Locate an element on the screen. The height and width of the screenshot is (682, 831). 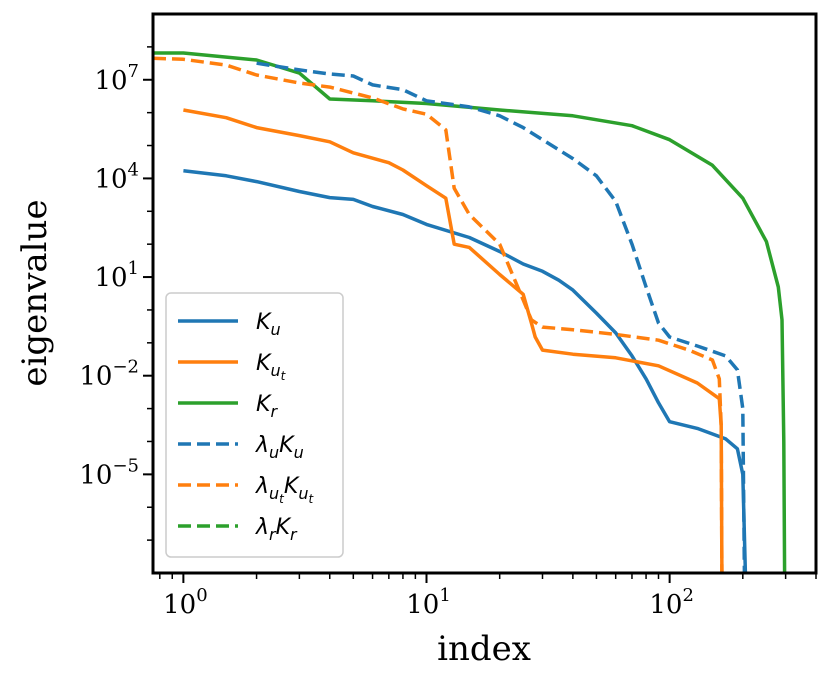
legend-label-lrKr: λr​Kr​ is located at coordinates (276, 529).